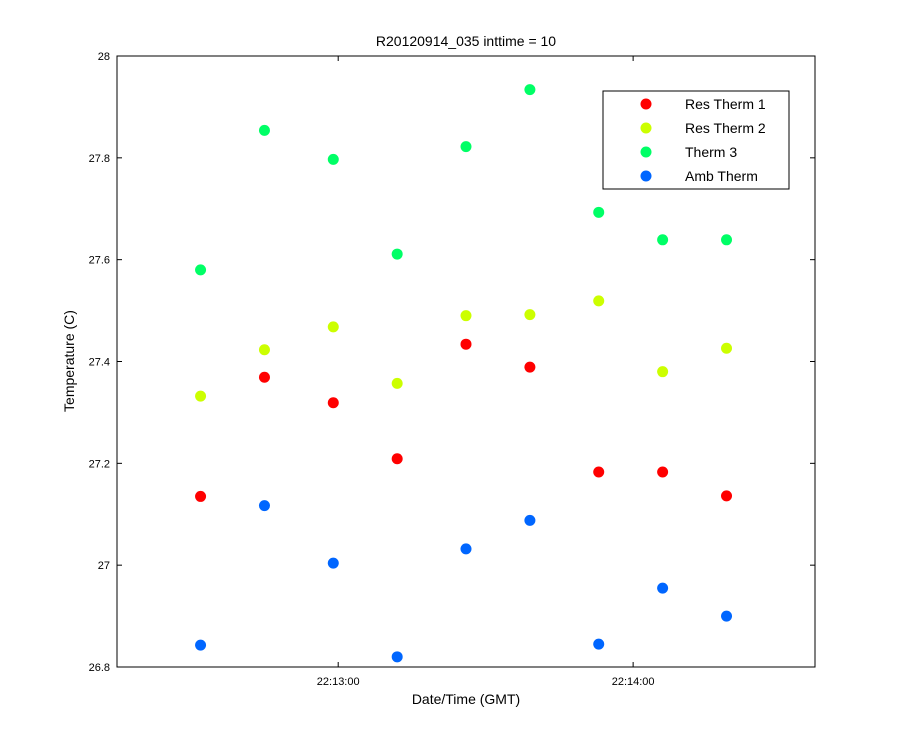  I want to click on legend-label: Amb Therm, so click(721, 176).